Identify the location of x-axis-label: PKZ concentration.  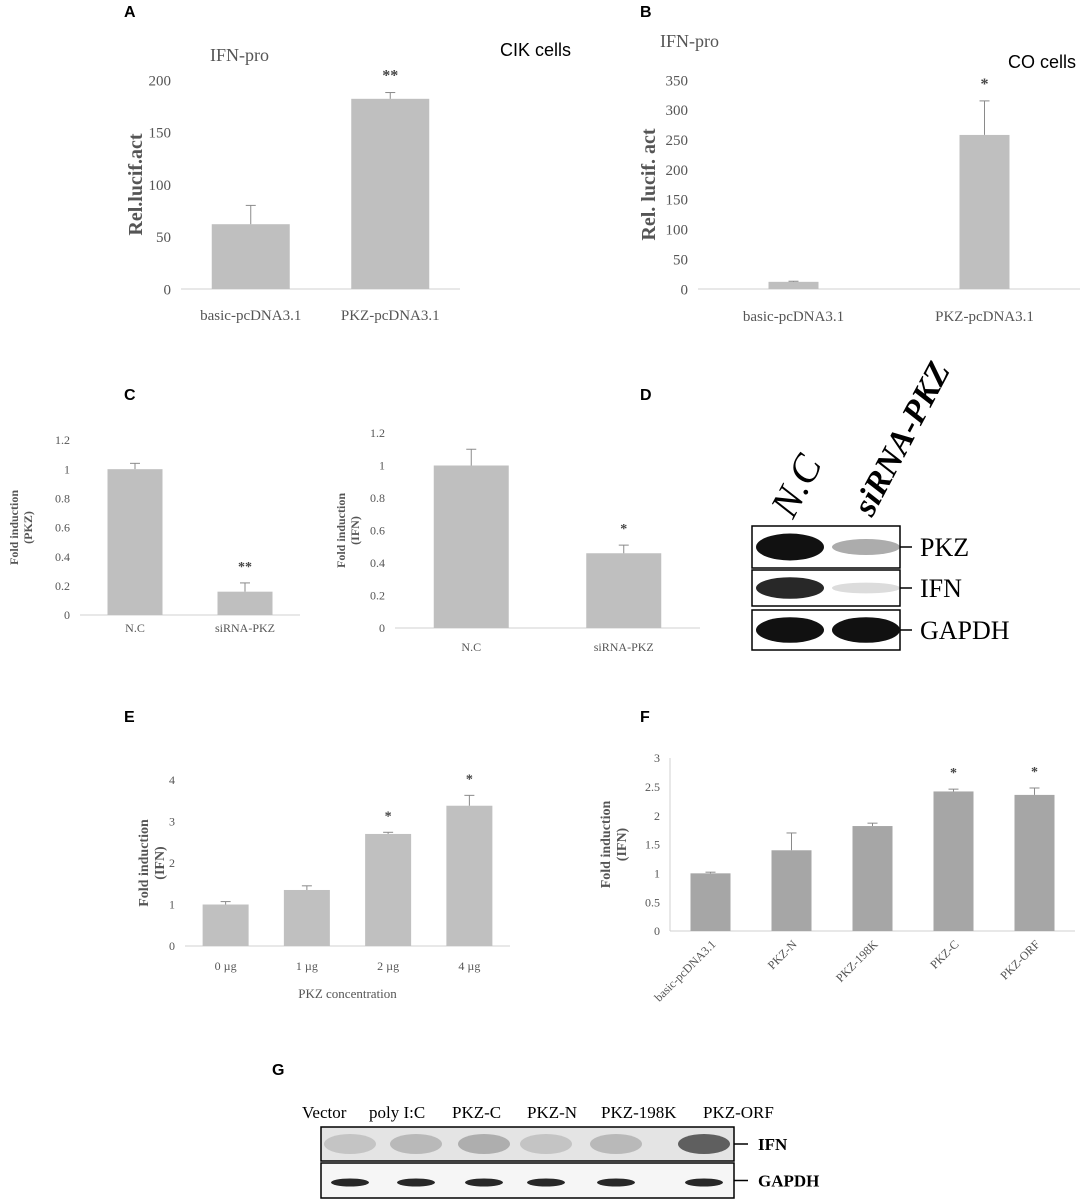
(347, 993).